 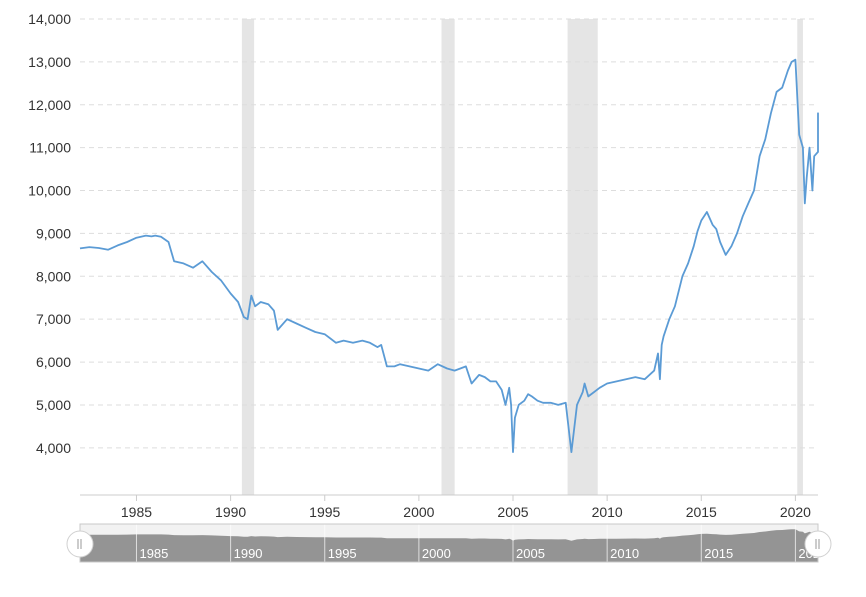 I want to click on navigator-tick-label: 1985, so click(x=153, y=553).